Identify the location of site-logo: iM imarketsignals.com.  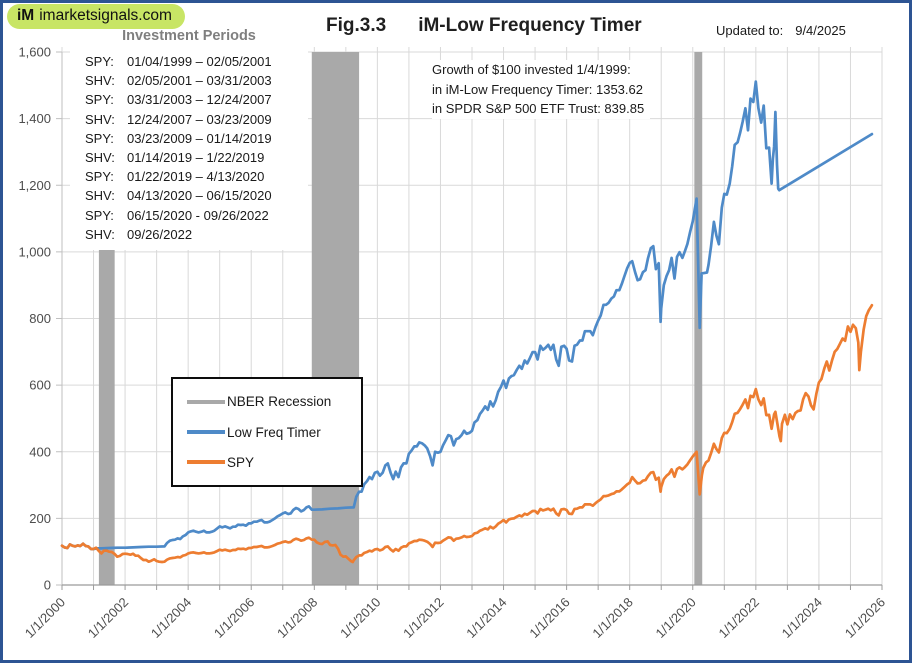
(96, 16).